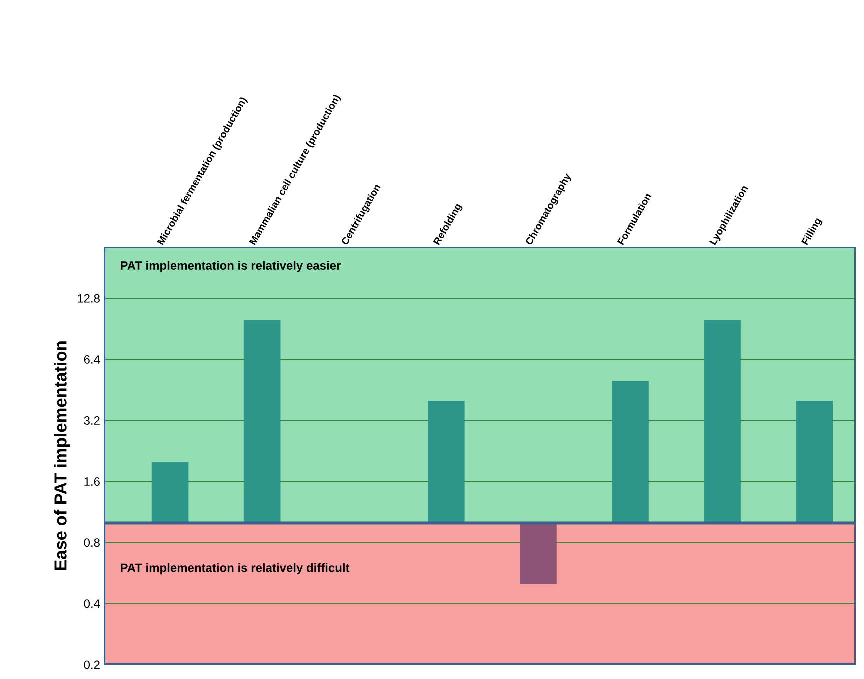  What do you see at coordinates (62, 456) in the screenshot?
I see `y-axis-title: Ease of PAT implementation` at bounding box center [62, 456].